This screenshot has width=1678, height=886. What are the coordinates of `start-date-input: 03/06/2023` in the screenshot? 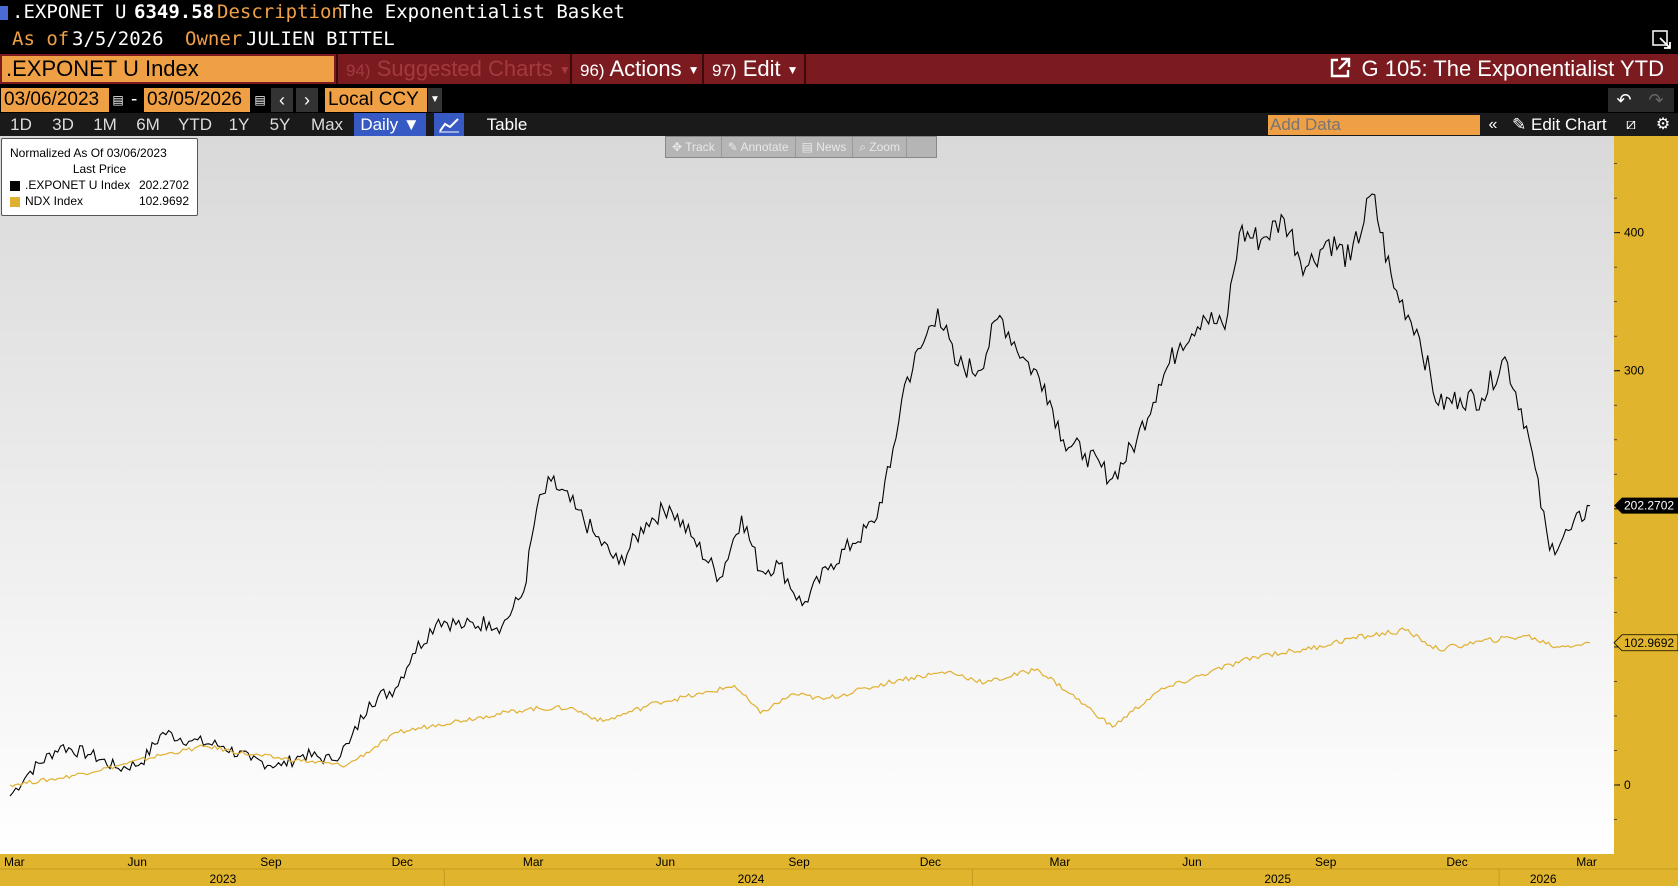 It's located at (55, 100).